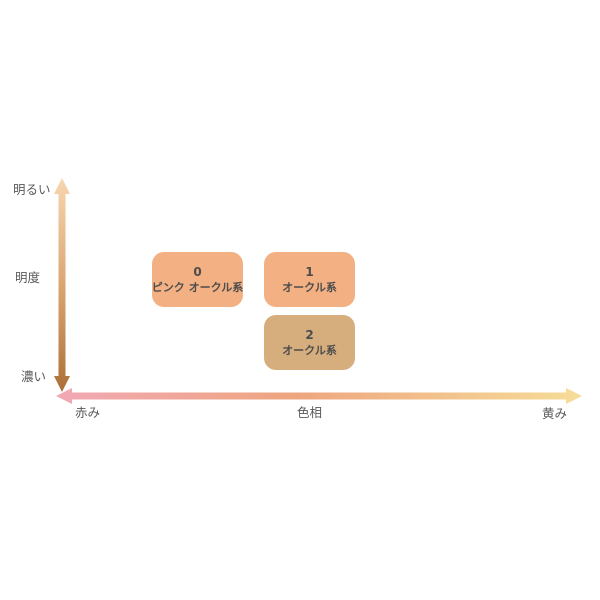 The height and width of the screenshot is (600, 600). Describe the element at coordinates (309, 271) in the screenshot. I see `shade-number: 1` at that location.